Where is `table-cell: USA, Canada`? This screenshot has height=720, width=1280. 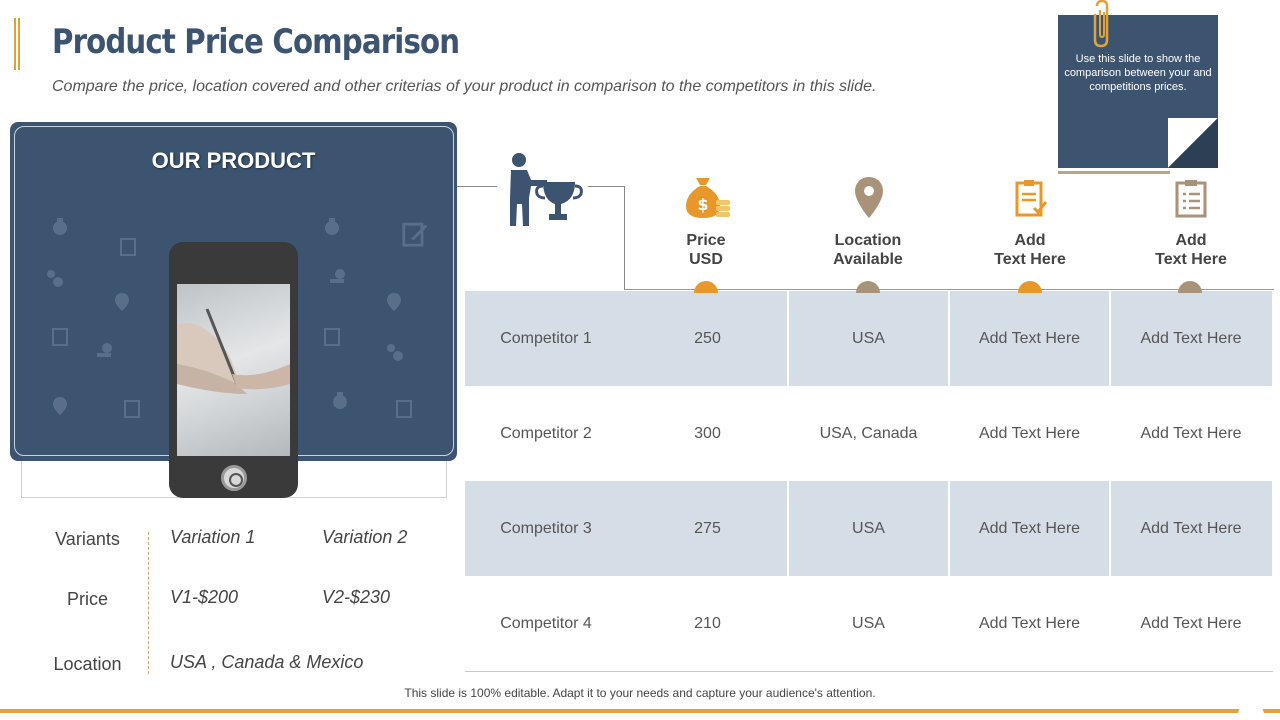 table-cell: USA, Canada is located at coordinates (868, 433).